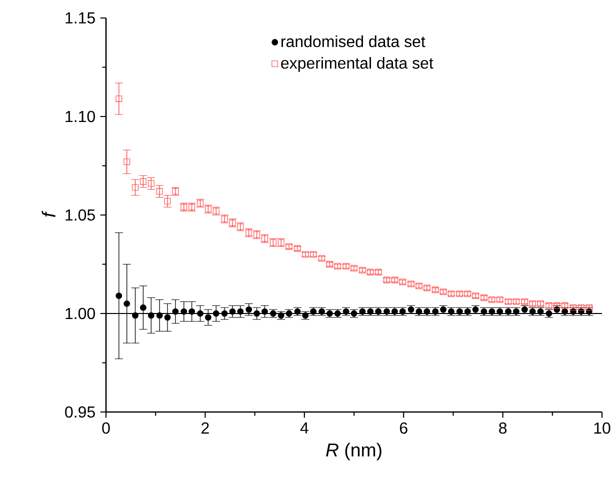 This screenshot has height=492, width=613. What do you see at coordinates (404, 428) in the screenshot?
I see `x-tick-label: 6` at bounding box center [404, 428].